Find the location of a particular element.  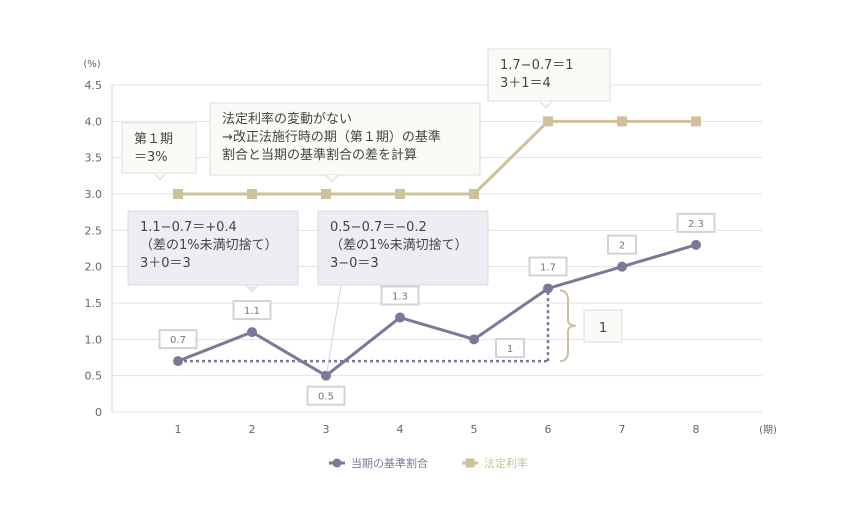

note-period6-line: 3＋1＝4 is located at coordinates (525, 83).